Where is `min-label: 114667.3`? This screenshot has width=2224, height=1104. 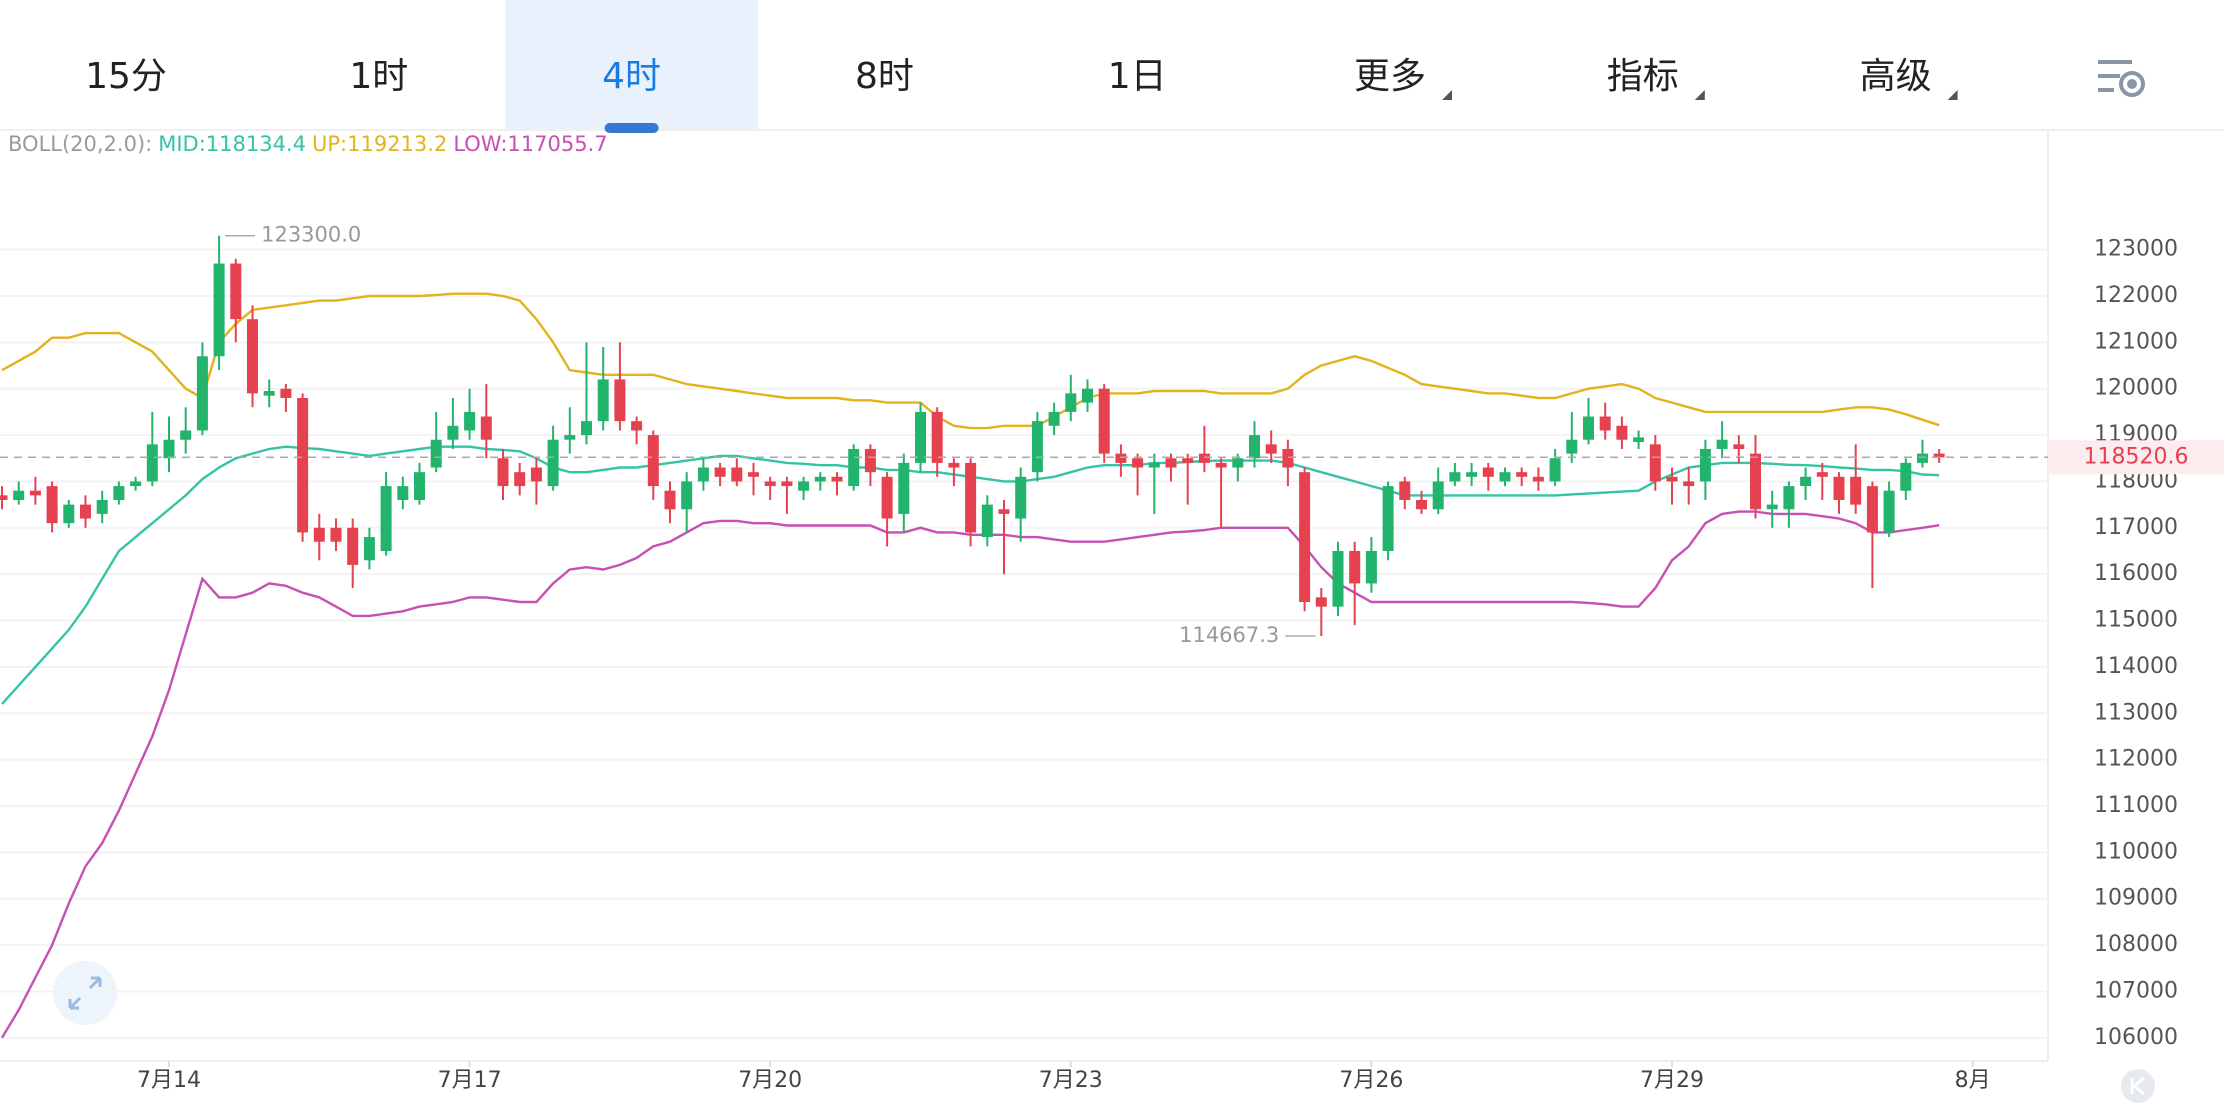 min-label: 114667.3 is located at coordinates (1229, 635).